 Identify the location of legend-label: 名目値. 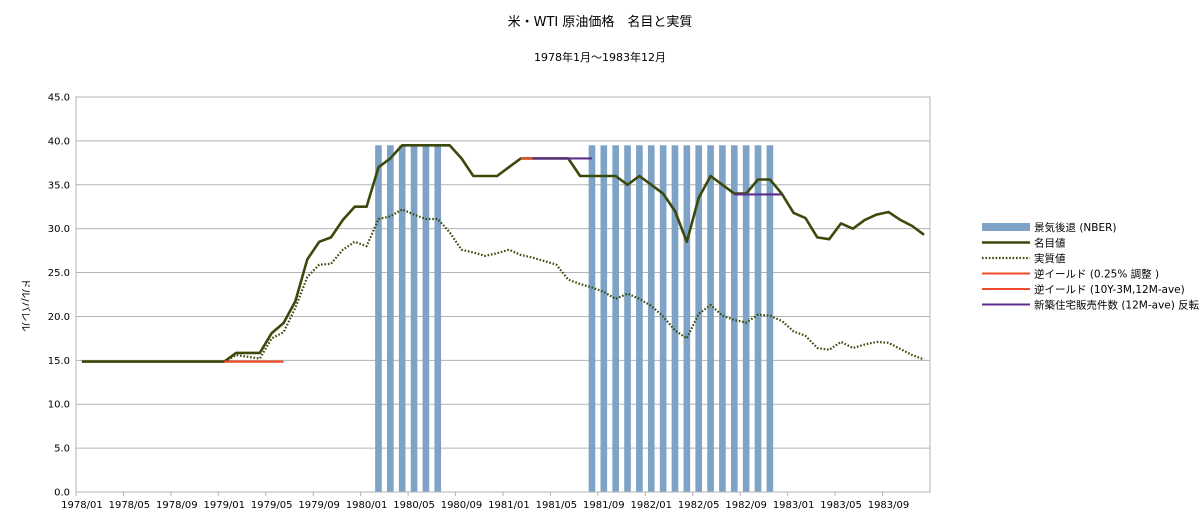
(1050, 243).